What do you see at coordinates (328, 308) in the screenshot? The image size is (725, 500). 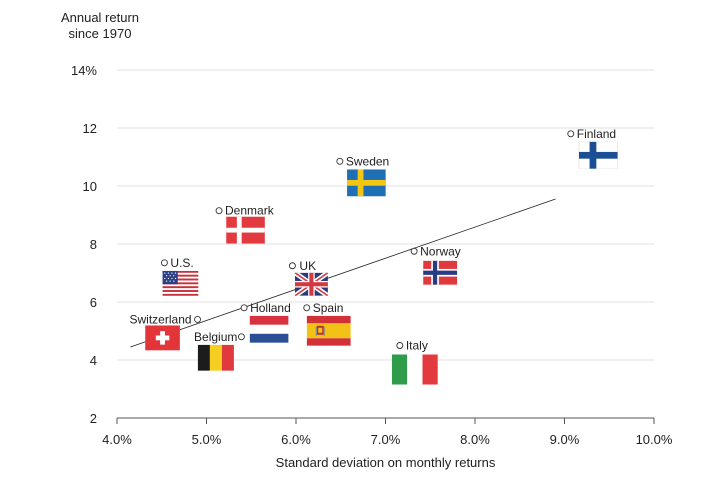 I see `point-label: Spain` at bounding box center [328, 308].